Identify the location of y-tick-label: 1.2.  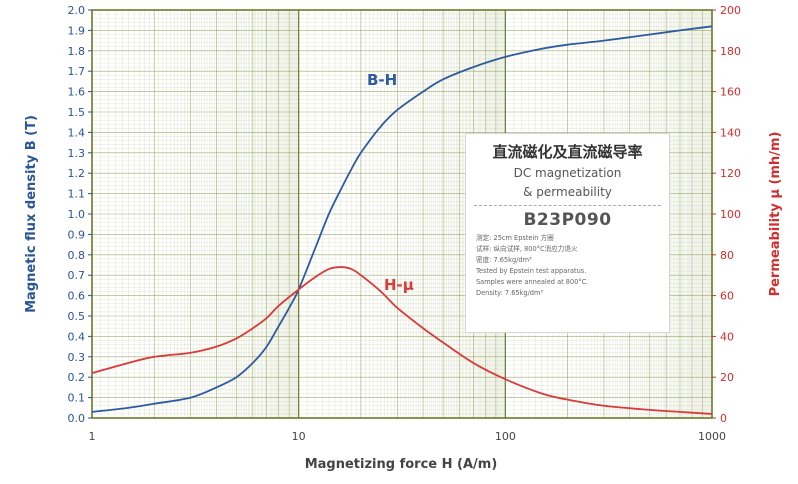
(77, 173).